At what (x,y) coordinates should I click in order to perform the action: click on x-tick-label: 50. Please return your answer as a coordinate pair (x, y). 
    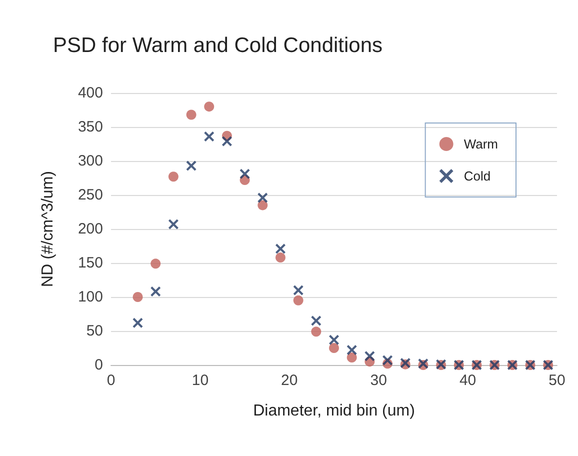
    Looking at the image, I should click on (557, 380).